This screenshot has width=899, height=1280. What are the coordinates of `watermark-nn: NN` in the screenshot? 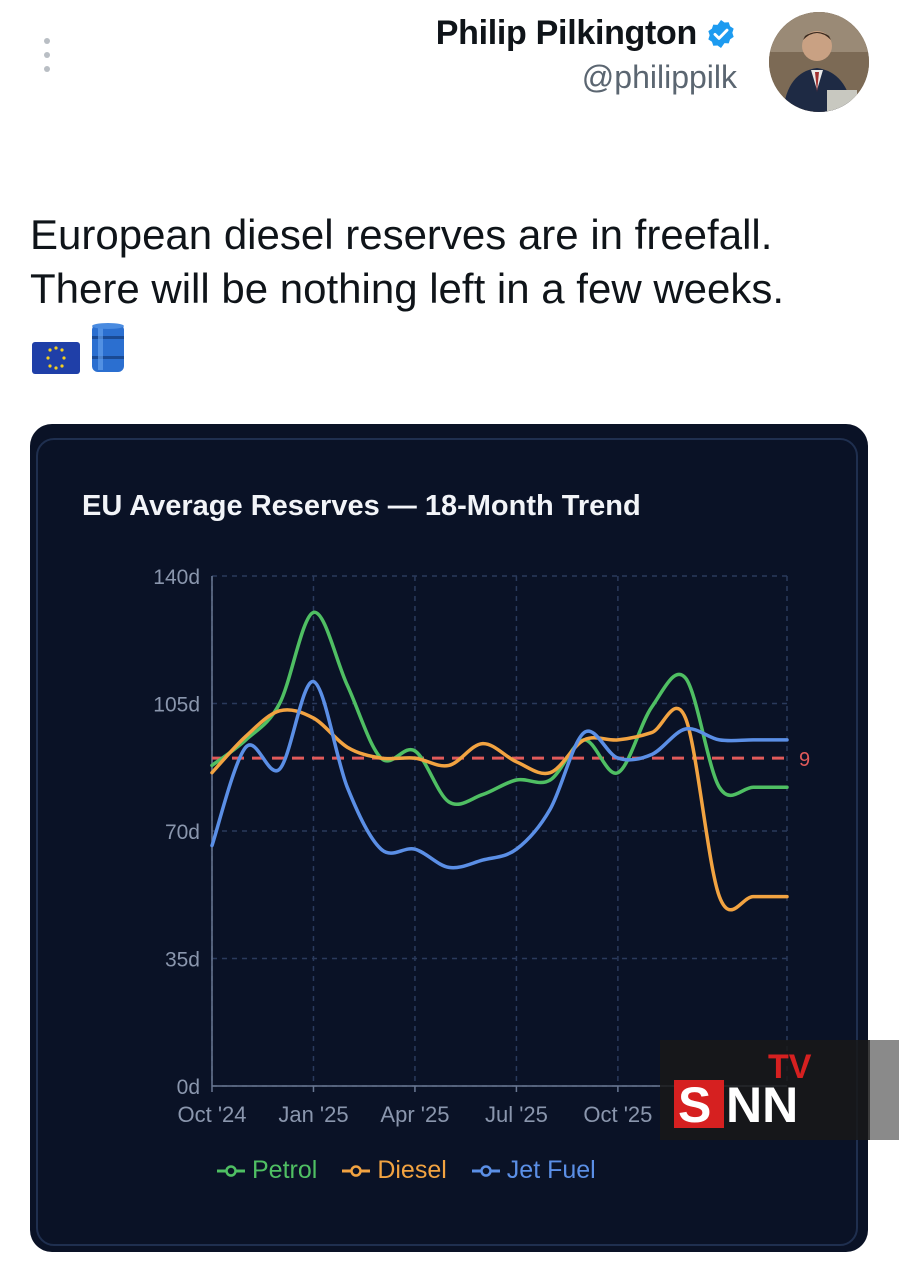 It's located at (762, 1105).